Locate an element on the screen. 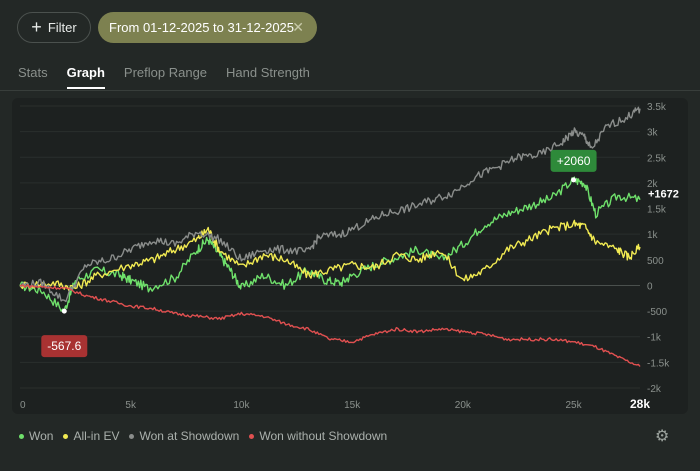 This screenshot has width=700, height=471. y-tick-label: 1.5k is located at coordinates (657, 210).